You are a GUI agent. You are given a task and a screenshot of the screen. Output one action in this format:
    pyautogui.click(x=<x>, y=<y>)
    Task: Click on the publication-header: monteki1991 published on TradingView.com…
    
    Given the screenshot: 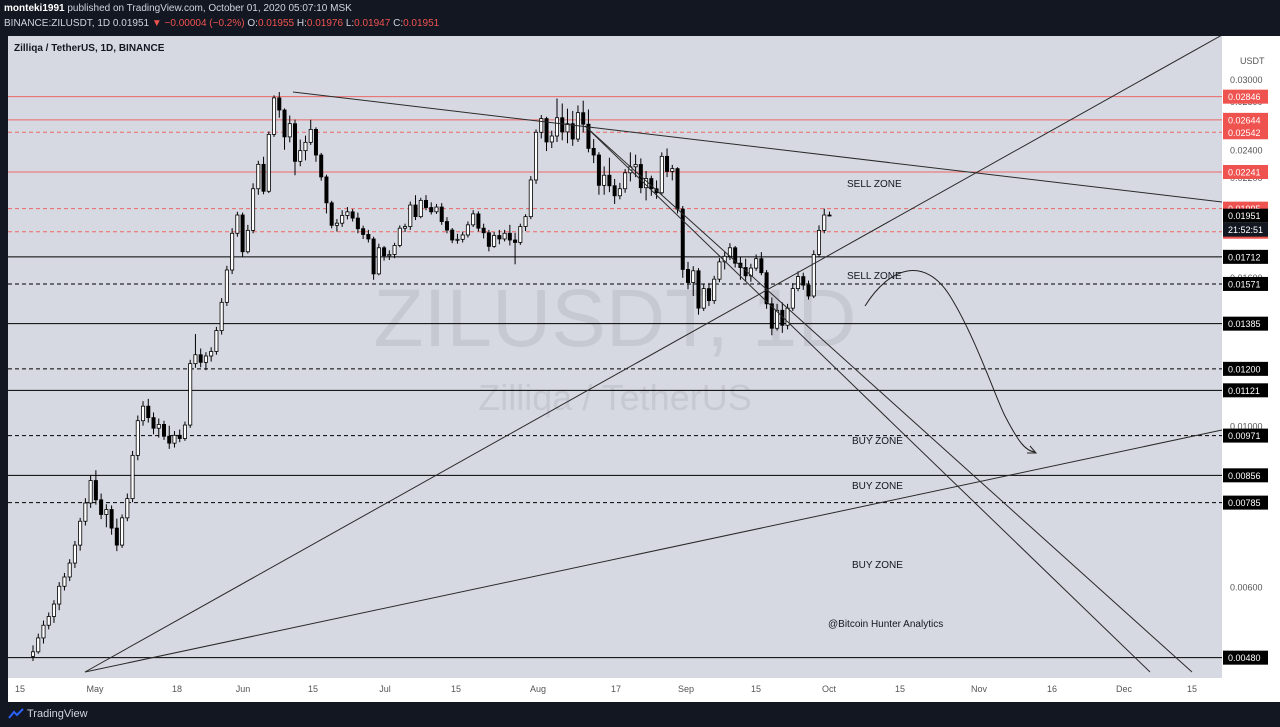 What is the action you would take?
    pyautogui.click(x=640, y=18)
    